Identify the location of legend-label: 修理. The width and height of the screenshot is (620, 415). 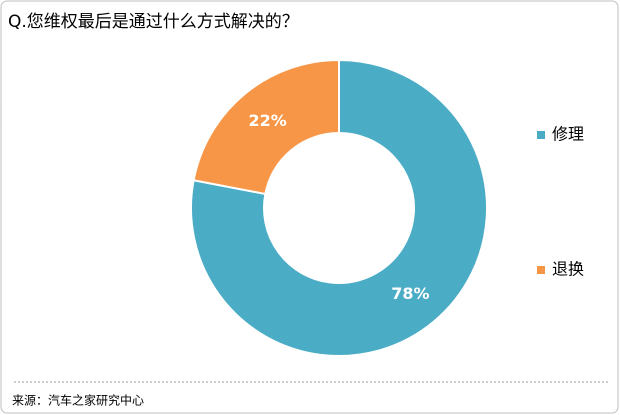
(568, 134).